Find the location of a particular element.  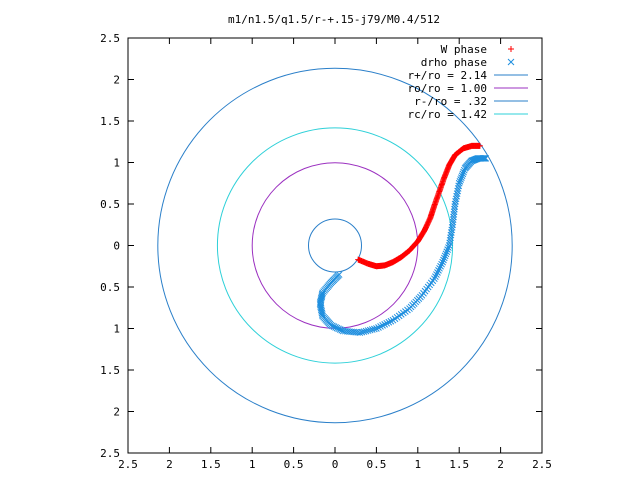

legend-label: ro/ro = 1.00 is located at coordinates (447, 88).